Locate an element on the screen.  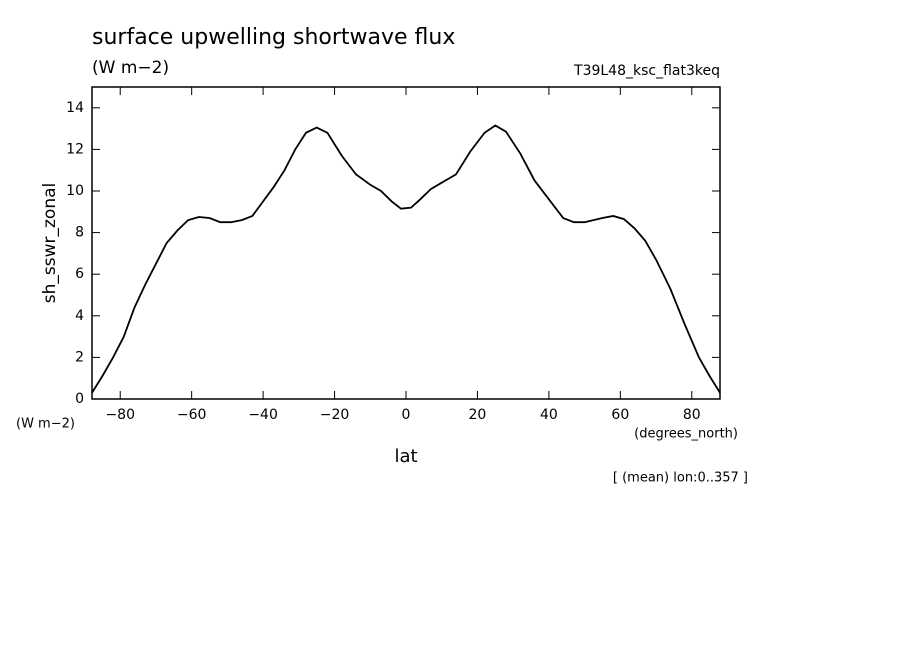
x-tick-label: −20 is located at coordinates (335, 415).